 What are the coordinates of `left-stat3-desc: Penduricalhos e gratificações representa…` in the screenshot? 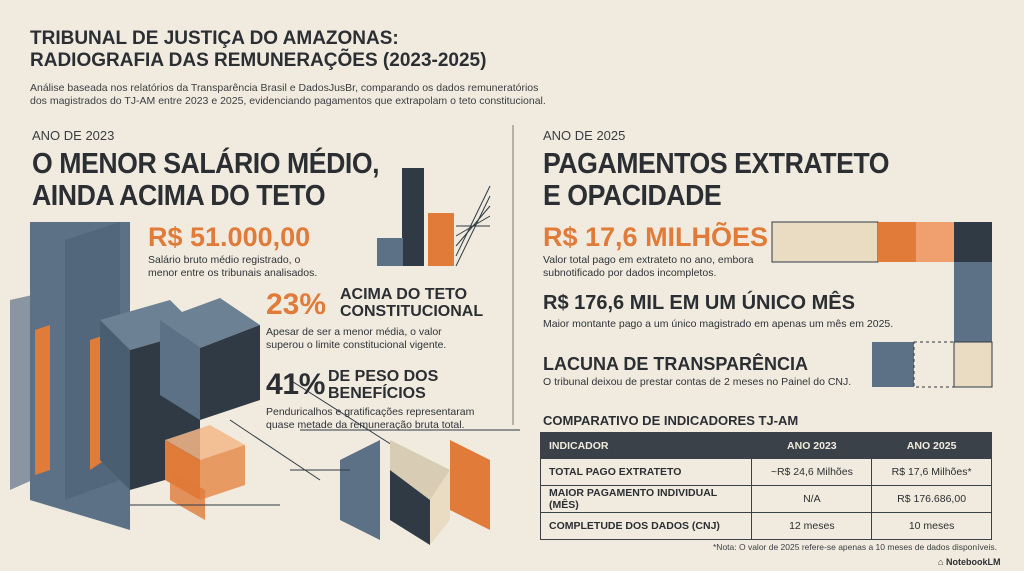 It's located at (370, 418).